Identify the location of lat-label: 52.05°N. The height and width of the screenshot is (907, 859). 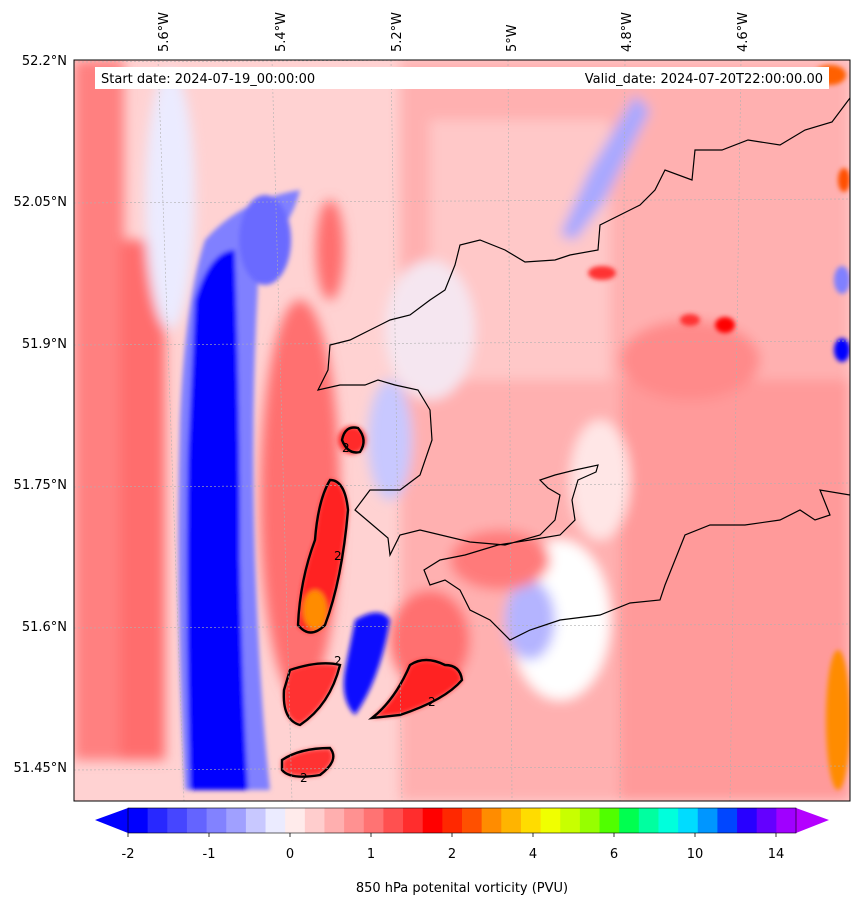
(40, 202).